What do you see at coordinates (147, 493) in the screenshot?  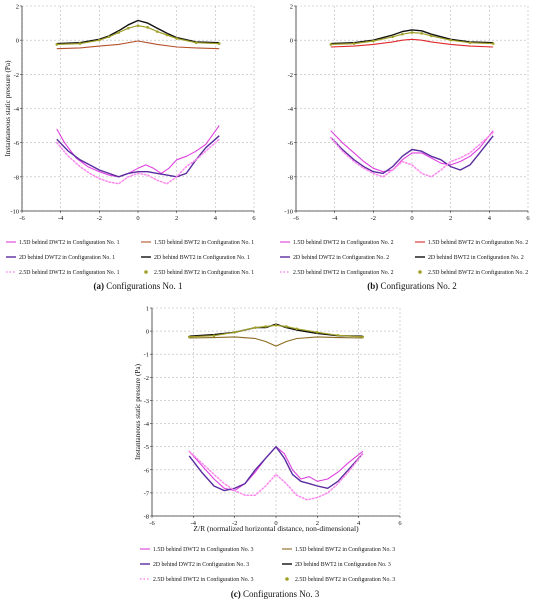 I see `y-tick-label: -7` at bounding box center [147, 493].